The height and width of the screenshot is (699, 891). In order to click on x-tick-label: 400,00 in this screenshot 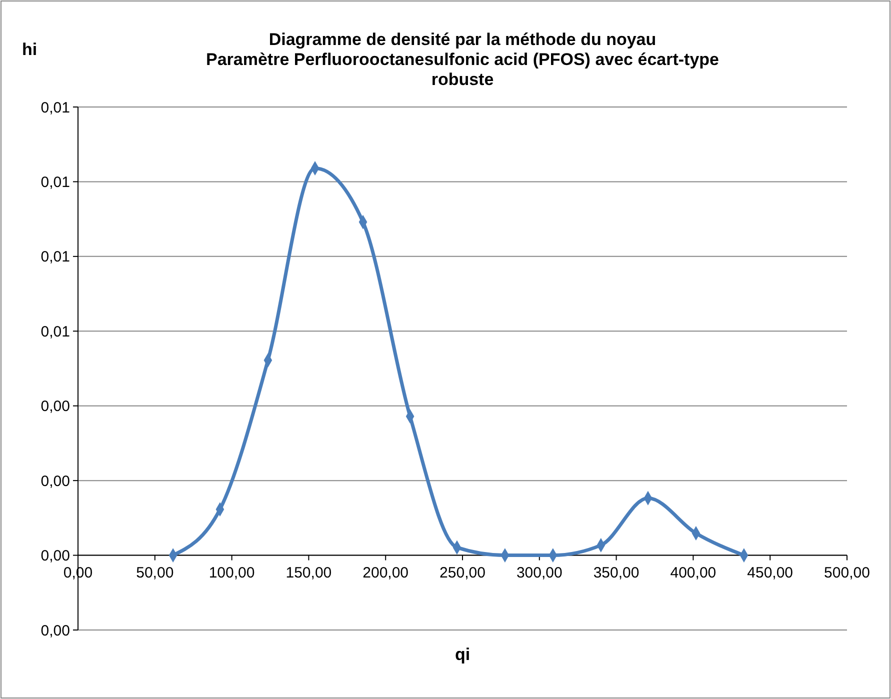, I will do `click(693, 573)`.